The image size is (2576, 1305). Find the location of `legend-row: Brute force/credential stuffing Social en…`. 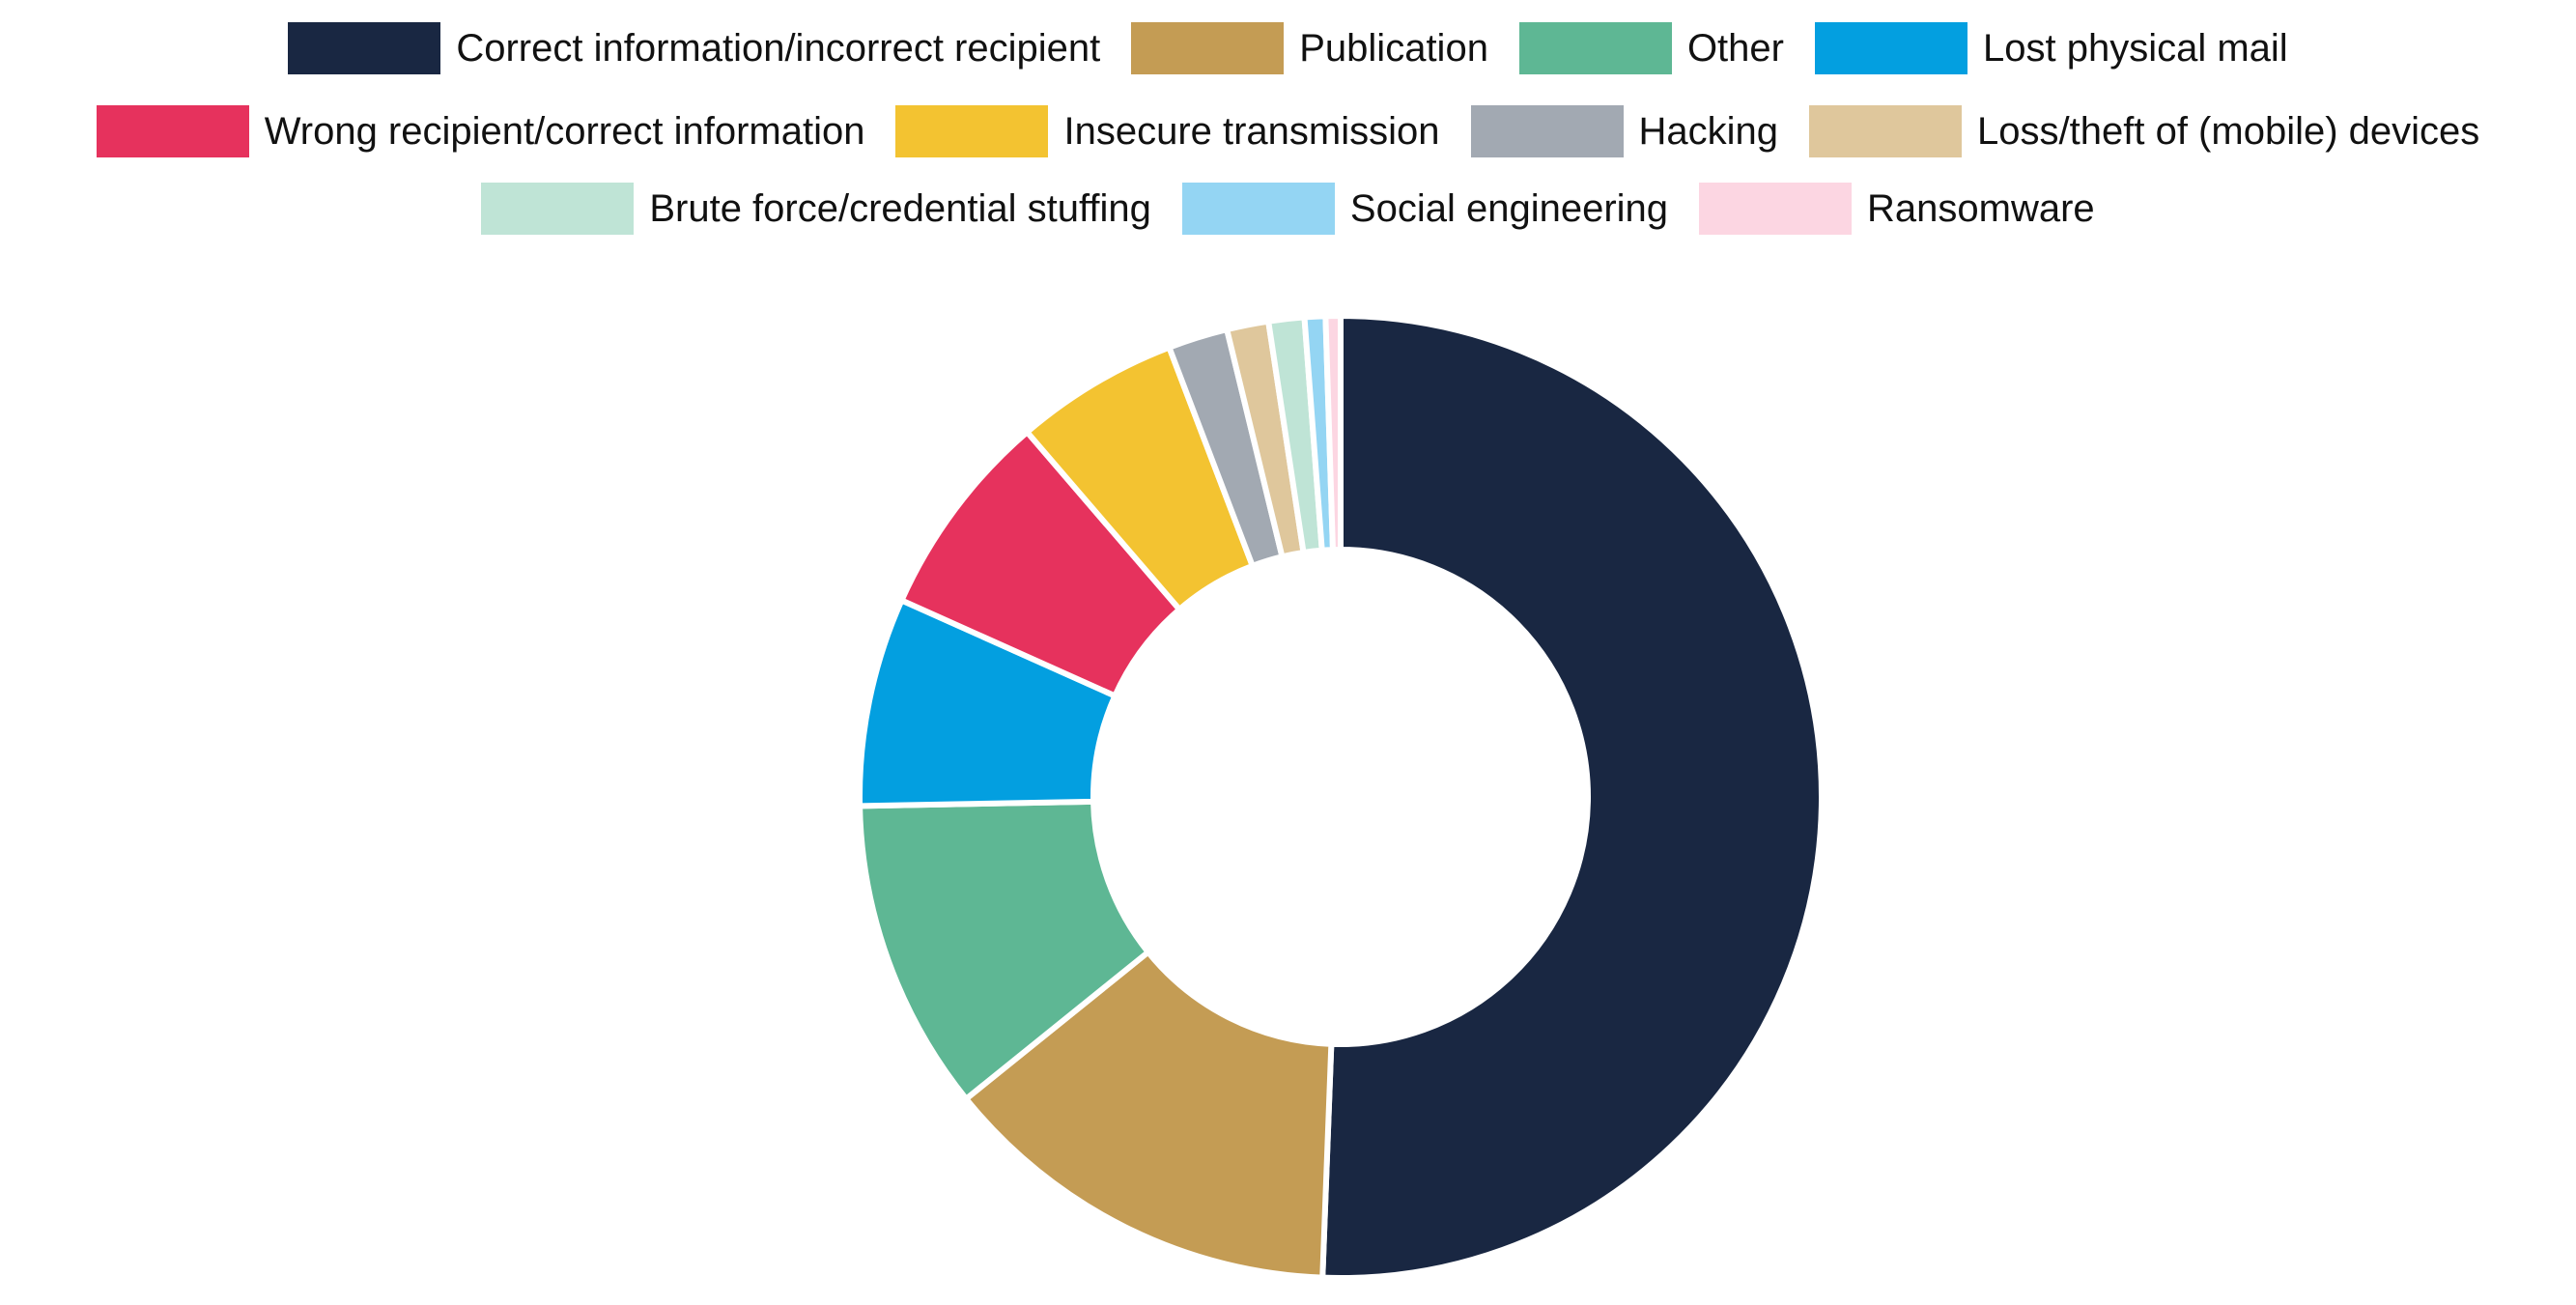

legend-row: Brute force/credential stuffing Social en… is located at coordinates (1288, 209).